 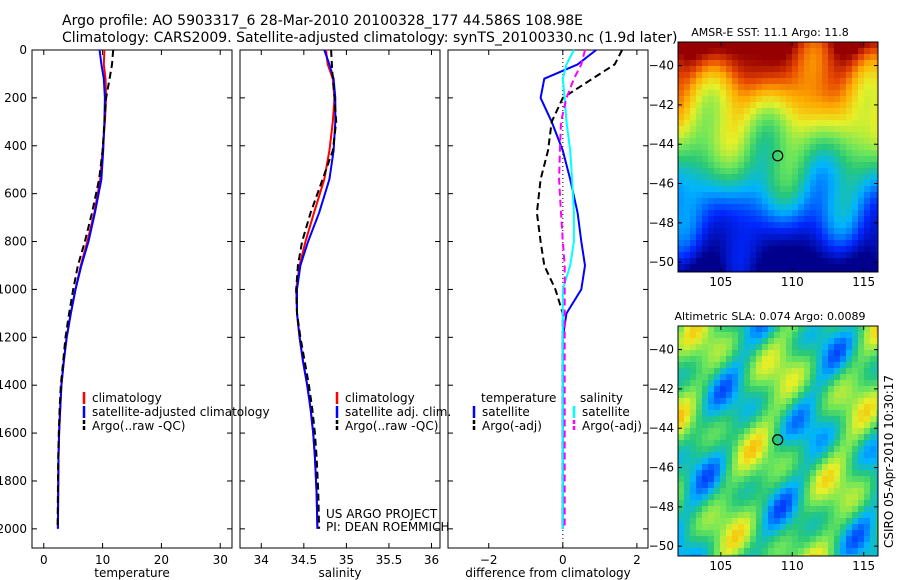 I want to click on legend-satellite-label: satellite-adjusted climatology, so click(x=181, y=412).